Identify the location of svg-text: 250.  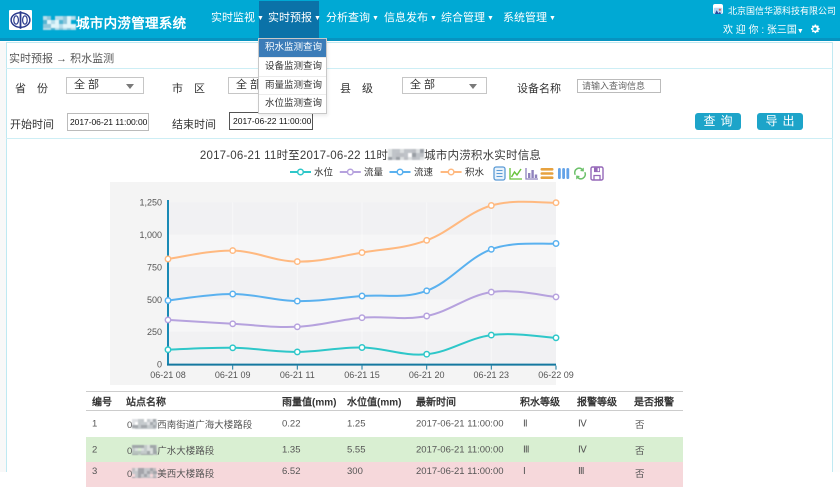
(154, 332).